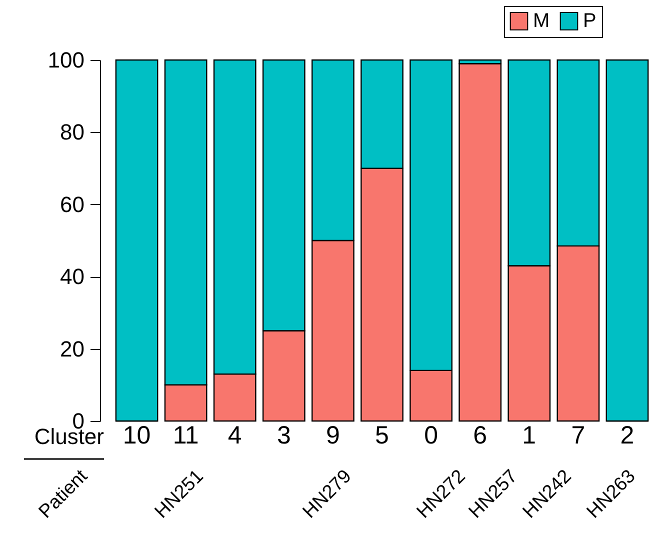 Image resolution: width=656 pixels, height=546 pixels. Describe the element at coordinates (72, 204) in the screenshot. I see `y-tick-label: 60` at that location.